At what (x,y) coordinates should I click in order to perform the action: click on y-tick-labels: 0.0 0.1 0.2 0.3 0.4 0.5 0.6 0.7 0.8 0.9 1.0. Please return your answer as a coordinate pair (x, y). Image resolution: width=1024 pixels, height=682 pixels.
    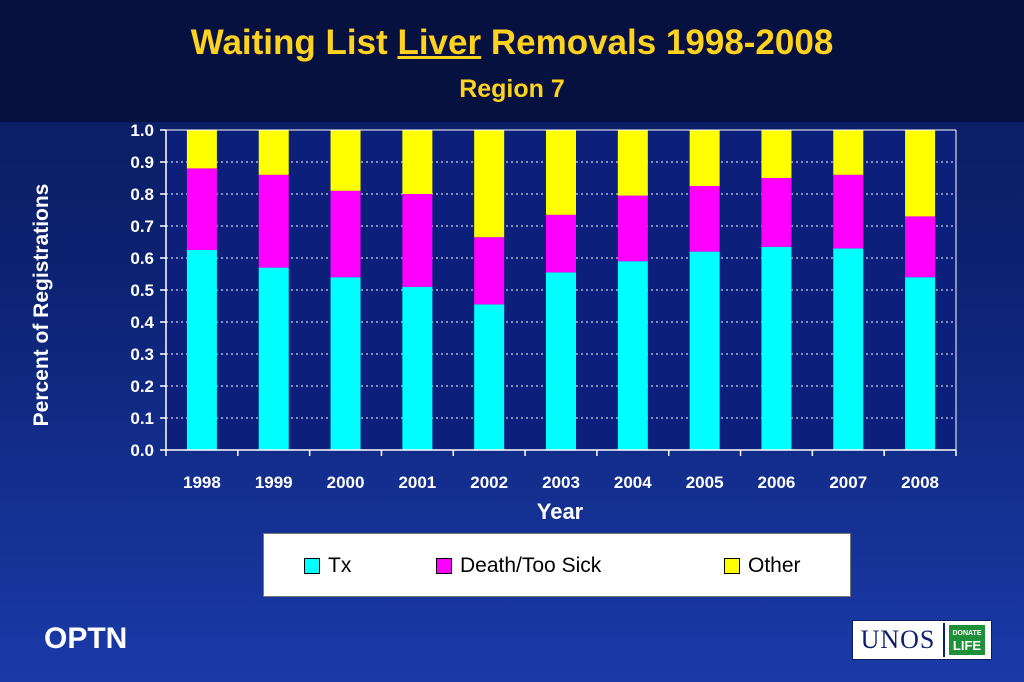
    Looking at the image, I should click on (142, 290).